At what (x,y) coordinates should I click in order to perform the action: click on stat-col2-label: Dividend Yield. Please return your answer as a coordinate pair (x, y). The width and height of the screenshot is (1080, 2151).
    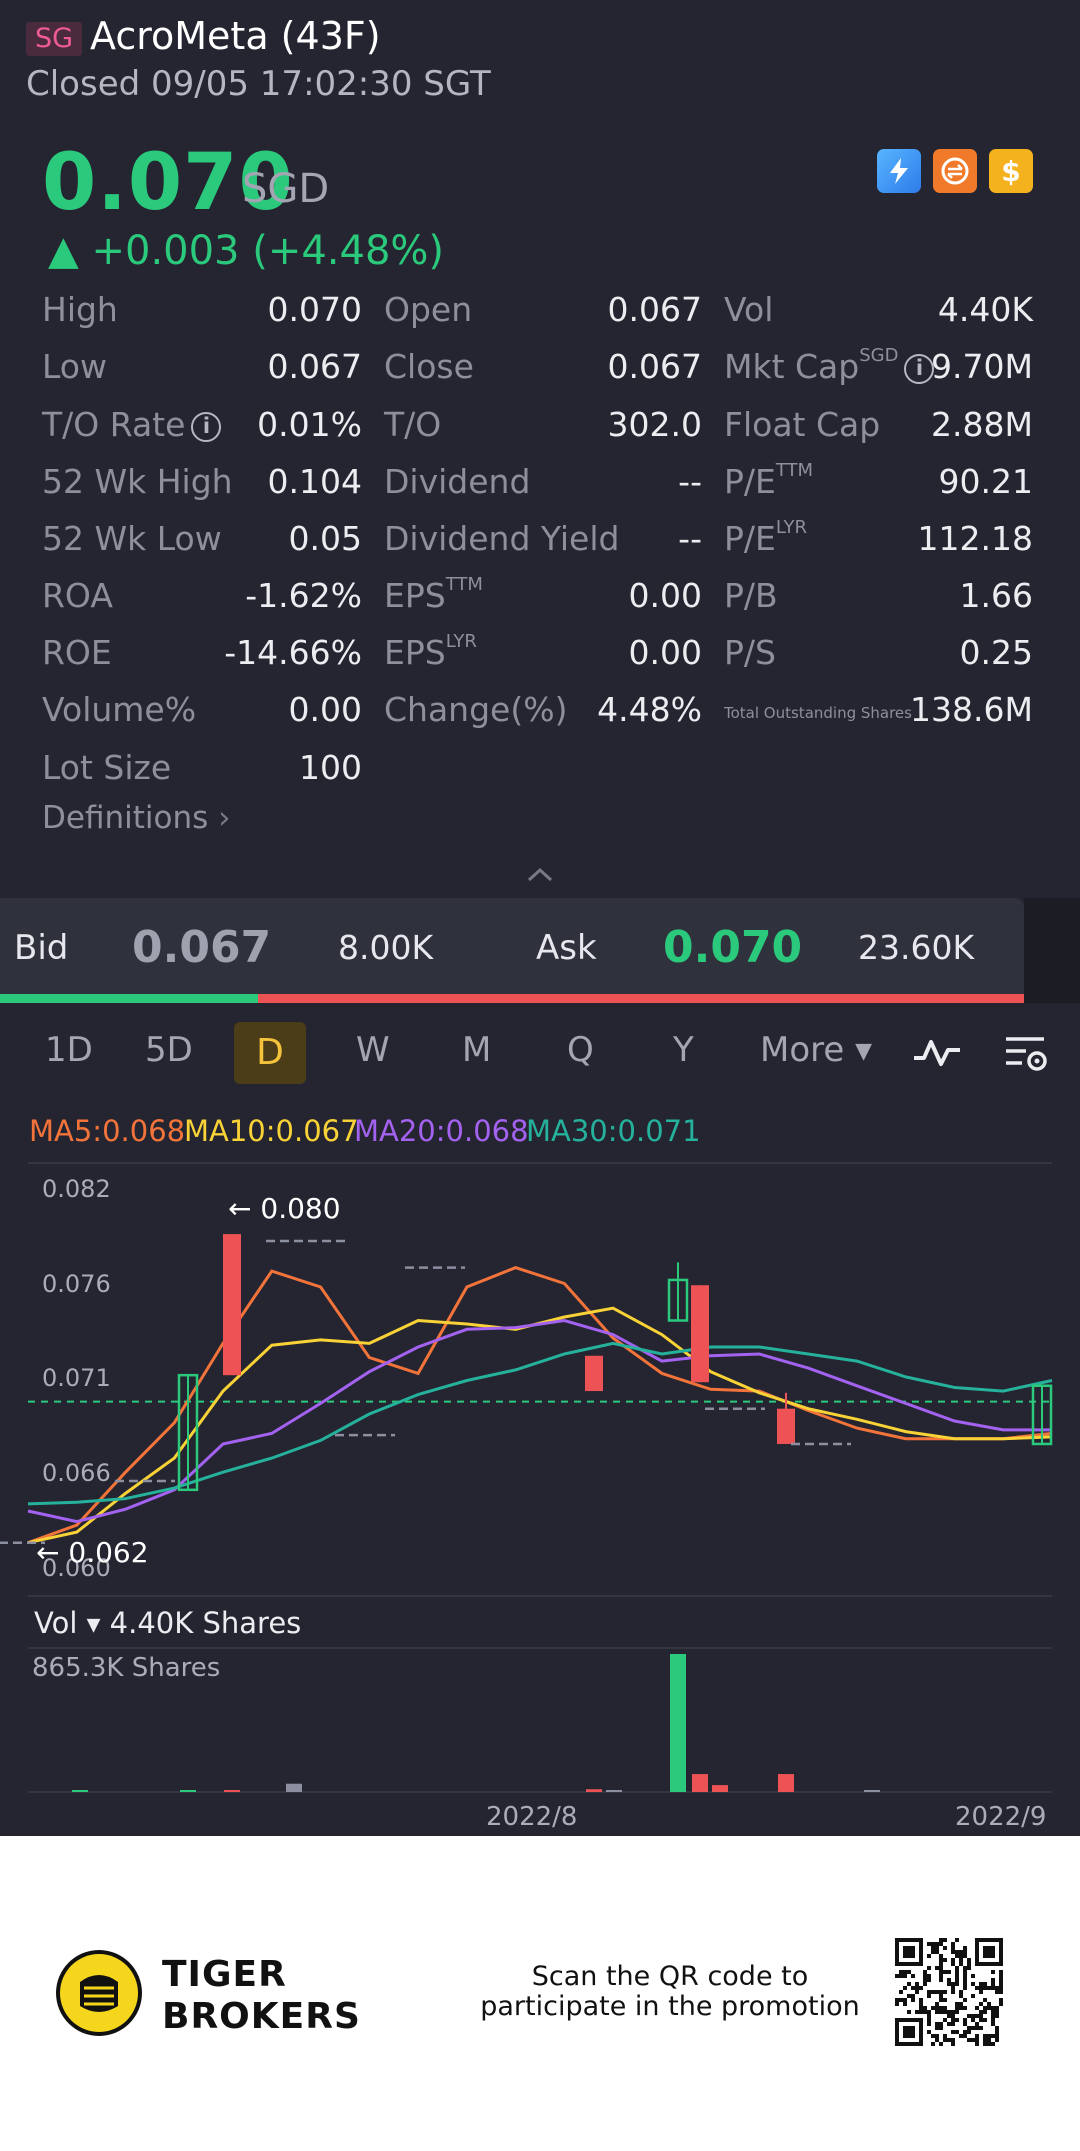
    Looking at the image, I should click on (501, 538).